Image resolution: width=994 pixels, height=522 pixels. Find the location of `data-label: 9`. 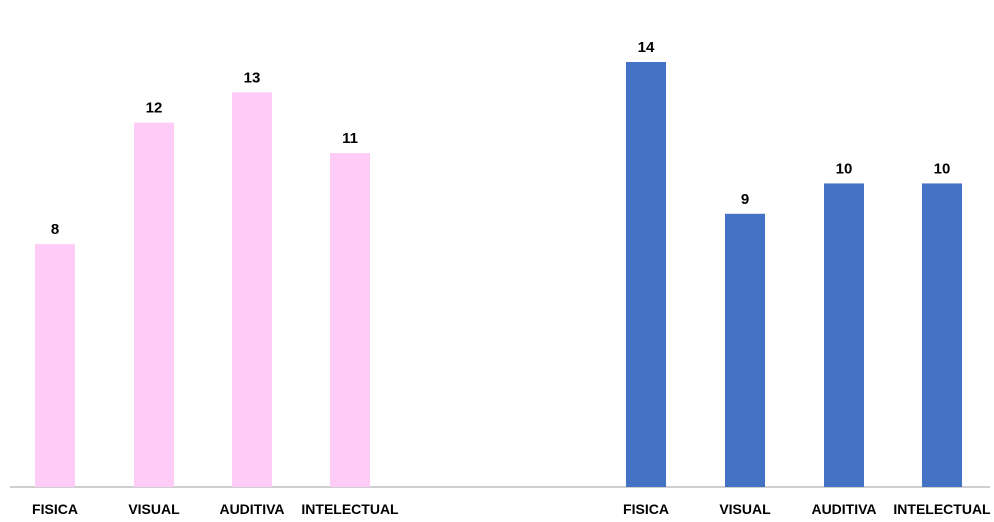

data-label: 9 is located at coordinates (745, 199).